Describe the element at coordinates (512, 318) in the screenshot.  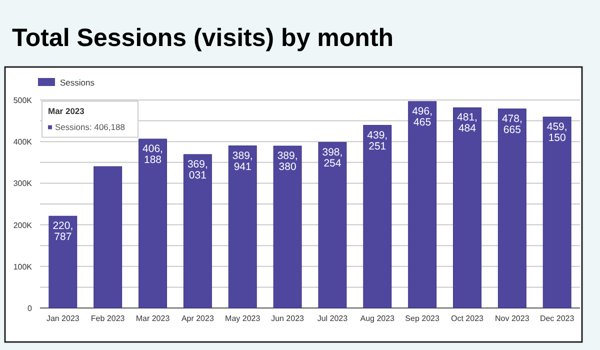
I see `x-tick-label: Nov 2023` at that location.